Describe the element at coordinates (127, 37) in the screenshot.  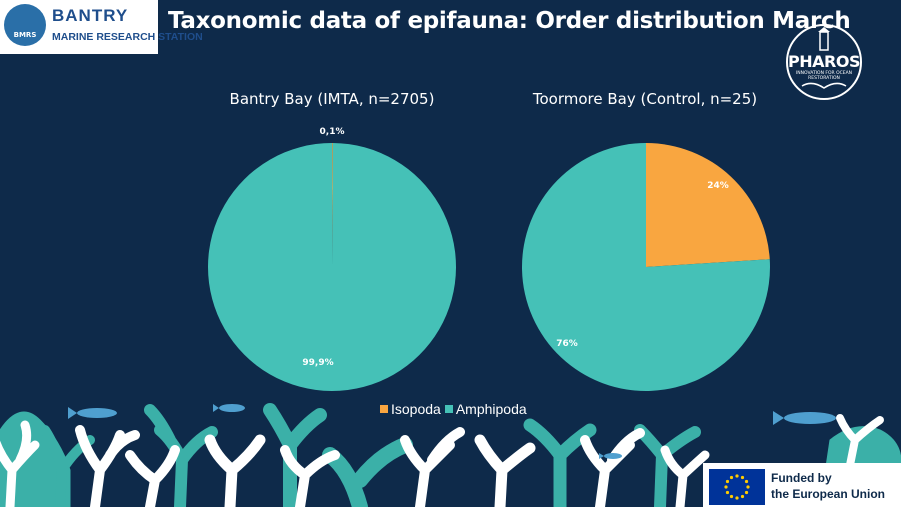
I see `logo-subtitle: MARINE RESEARCH STATION` at that location.